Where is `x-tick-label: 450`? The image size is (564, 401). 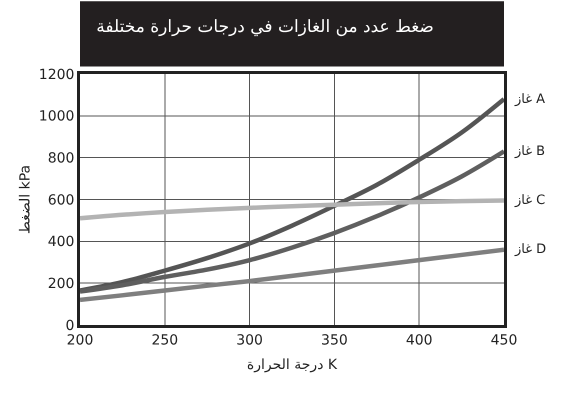
x-tick-label: 450 is located at coordinates (504, 340).